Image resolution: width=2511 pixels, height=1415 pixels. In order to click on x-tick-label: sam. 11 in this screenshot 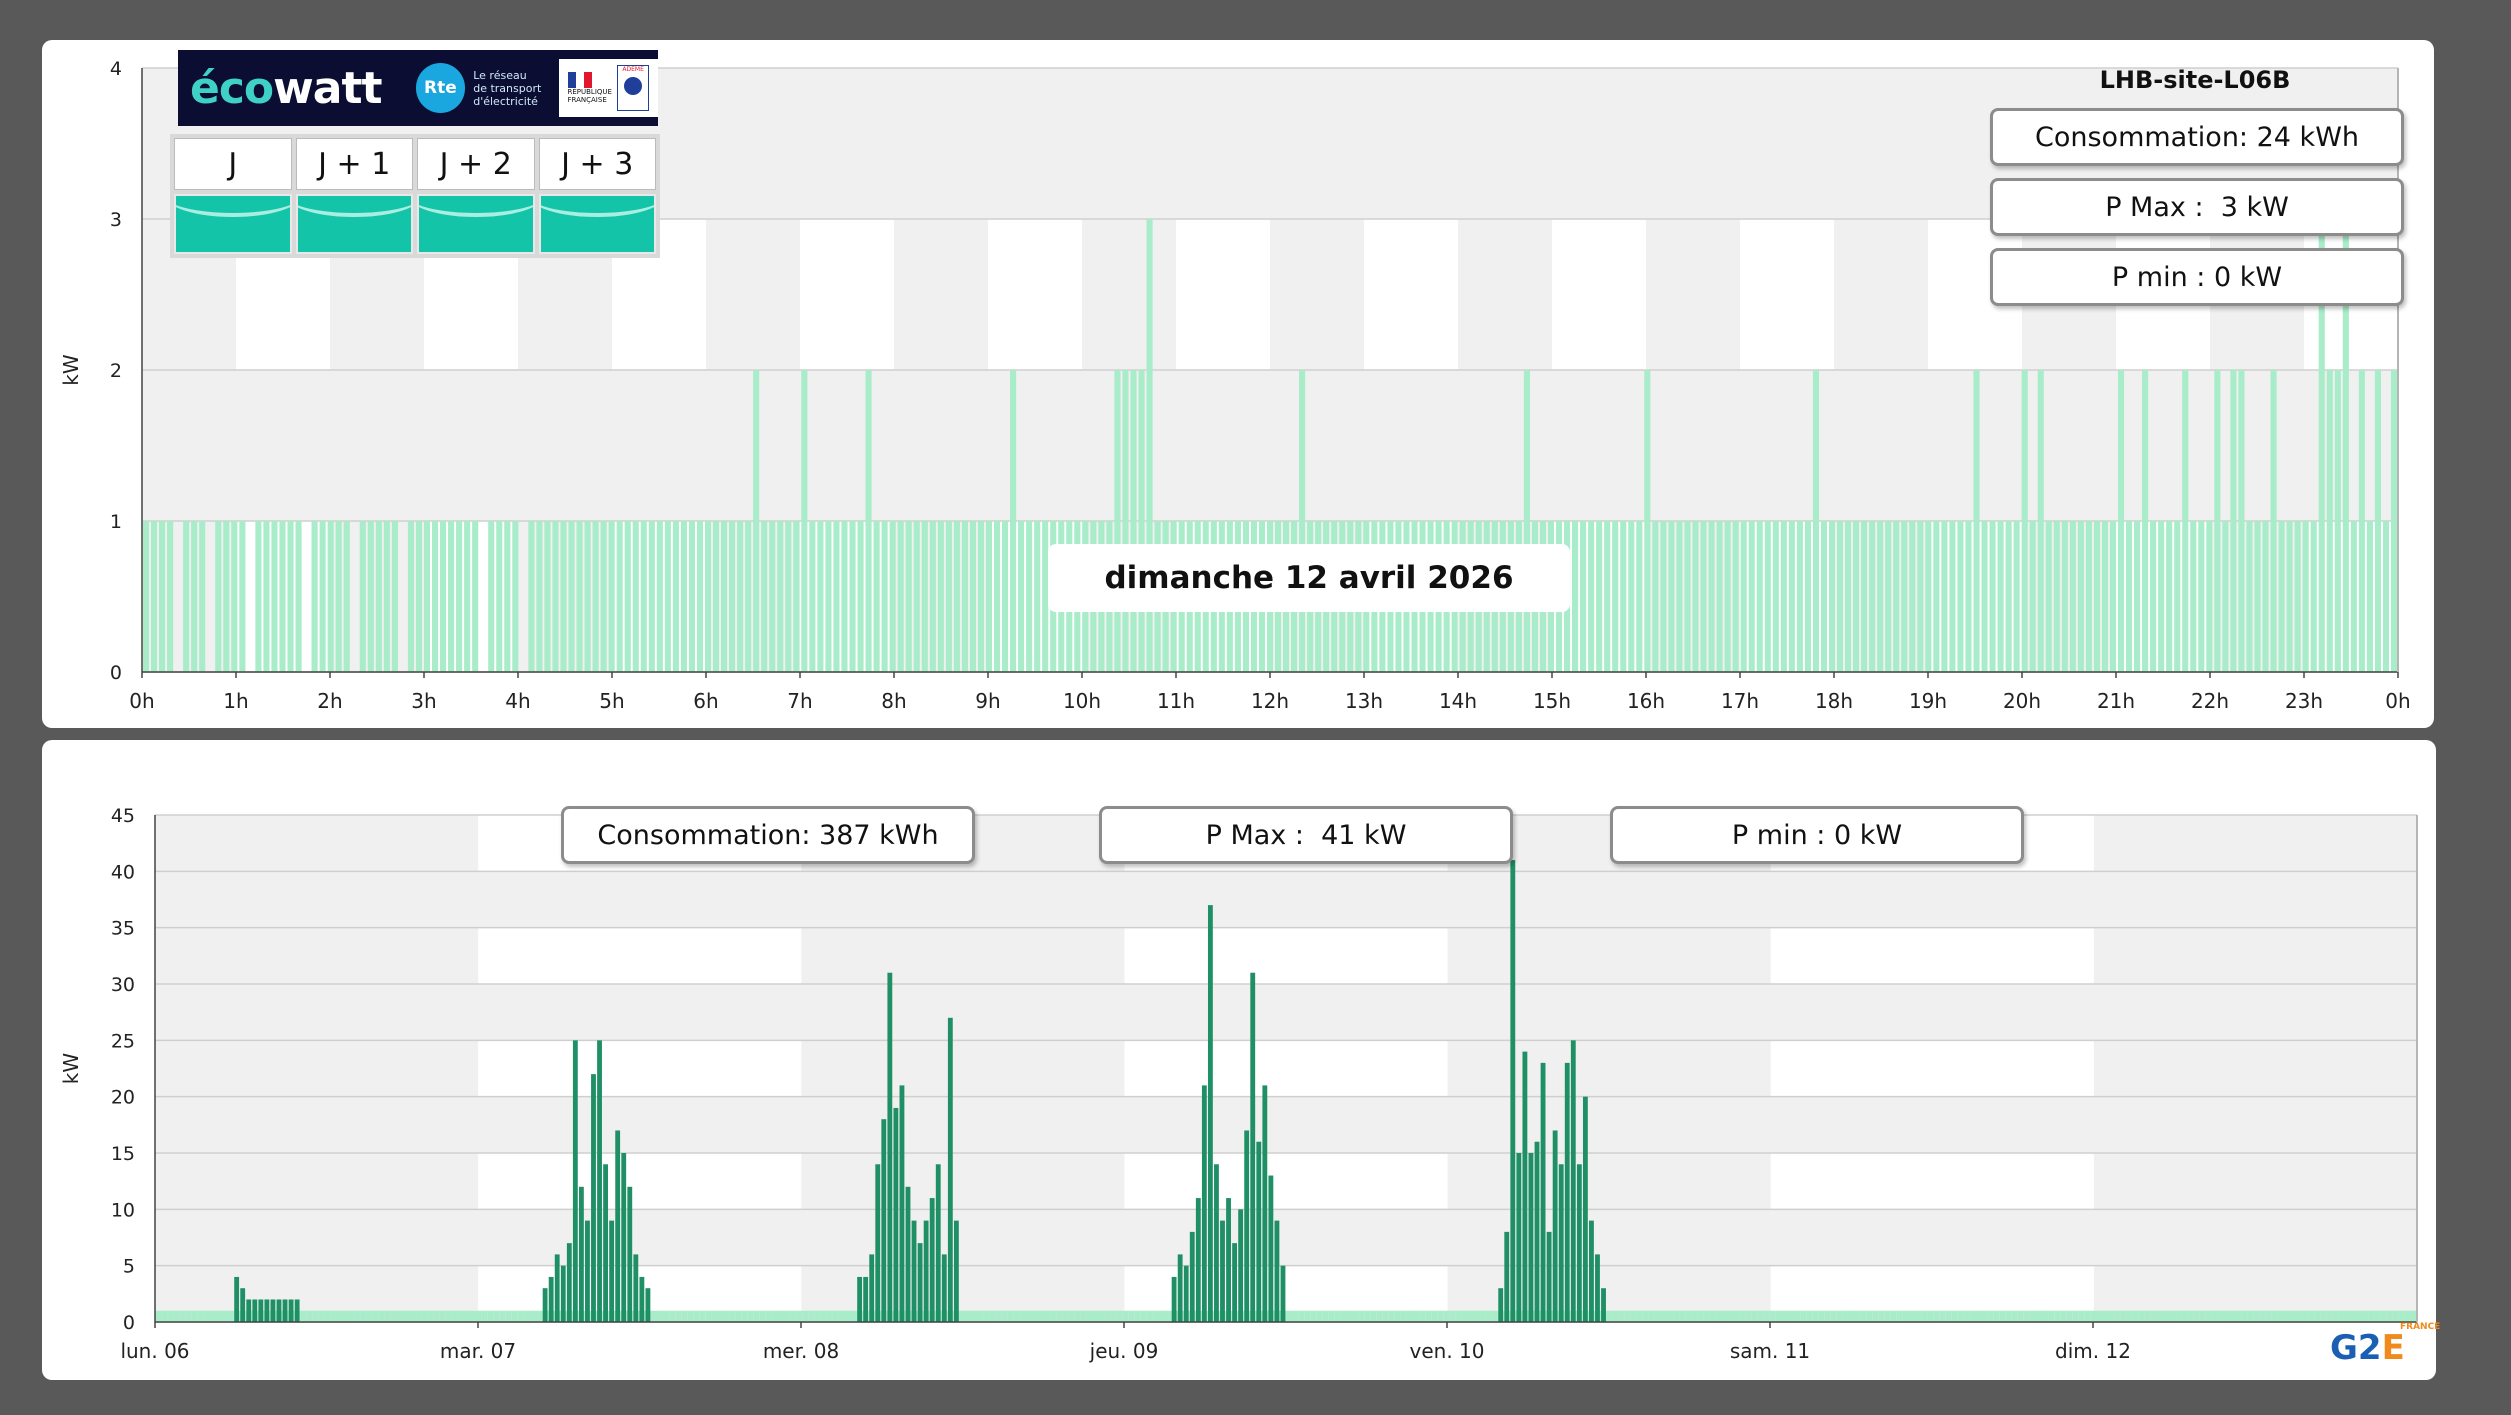, I will do `click(1770, 1351)`.